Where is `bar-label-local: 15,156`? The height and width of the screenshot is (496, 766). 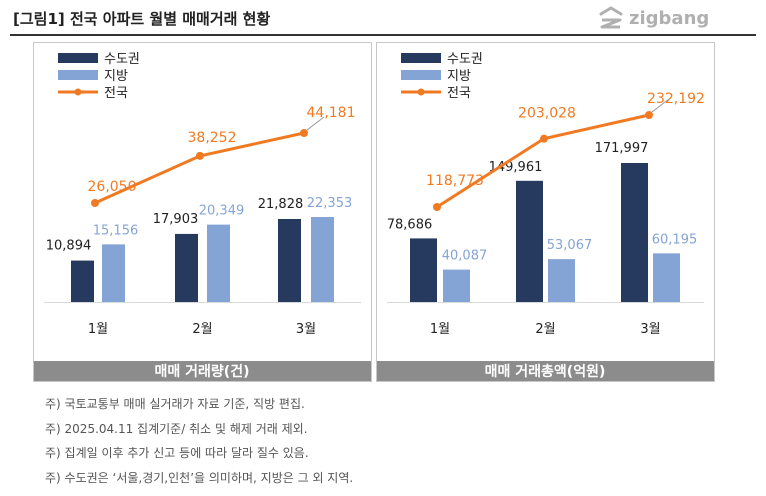 bar-label-local: 15,156 is located at coordinates (116, 230).